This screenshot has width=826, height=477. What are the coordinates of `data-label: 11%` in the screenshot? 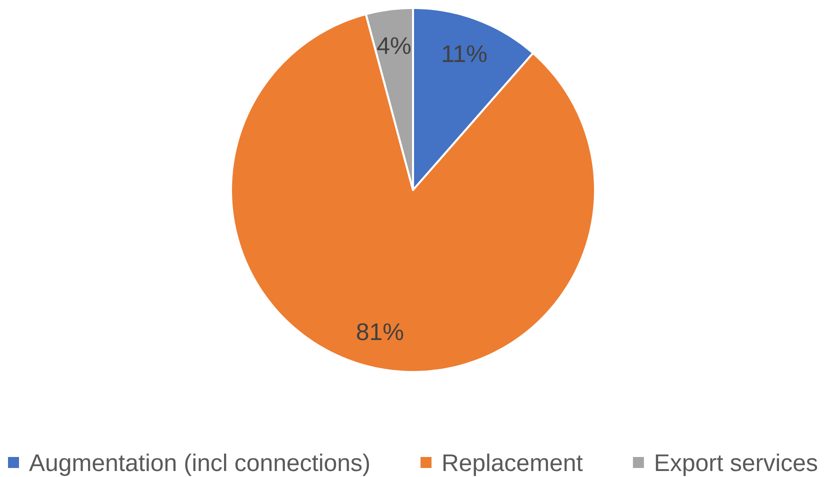 It's located at (465, 53).